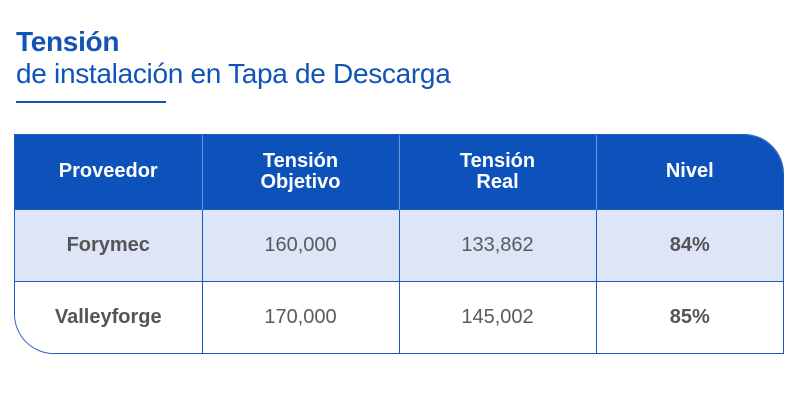 The height and width of the screenshot is (400, 800). What do you see at coordinates (301, 244) in the screenshot?
I see `cell-tension-objetivo: 160,000` at bounding box center [301, 244].